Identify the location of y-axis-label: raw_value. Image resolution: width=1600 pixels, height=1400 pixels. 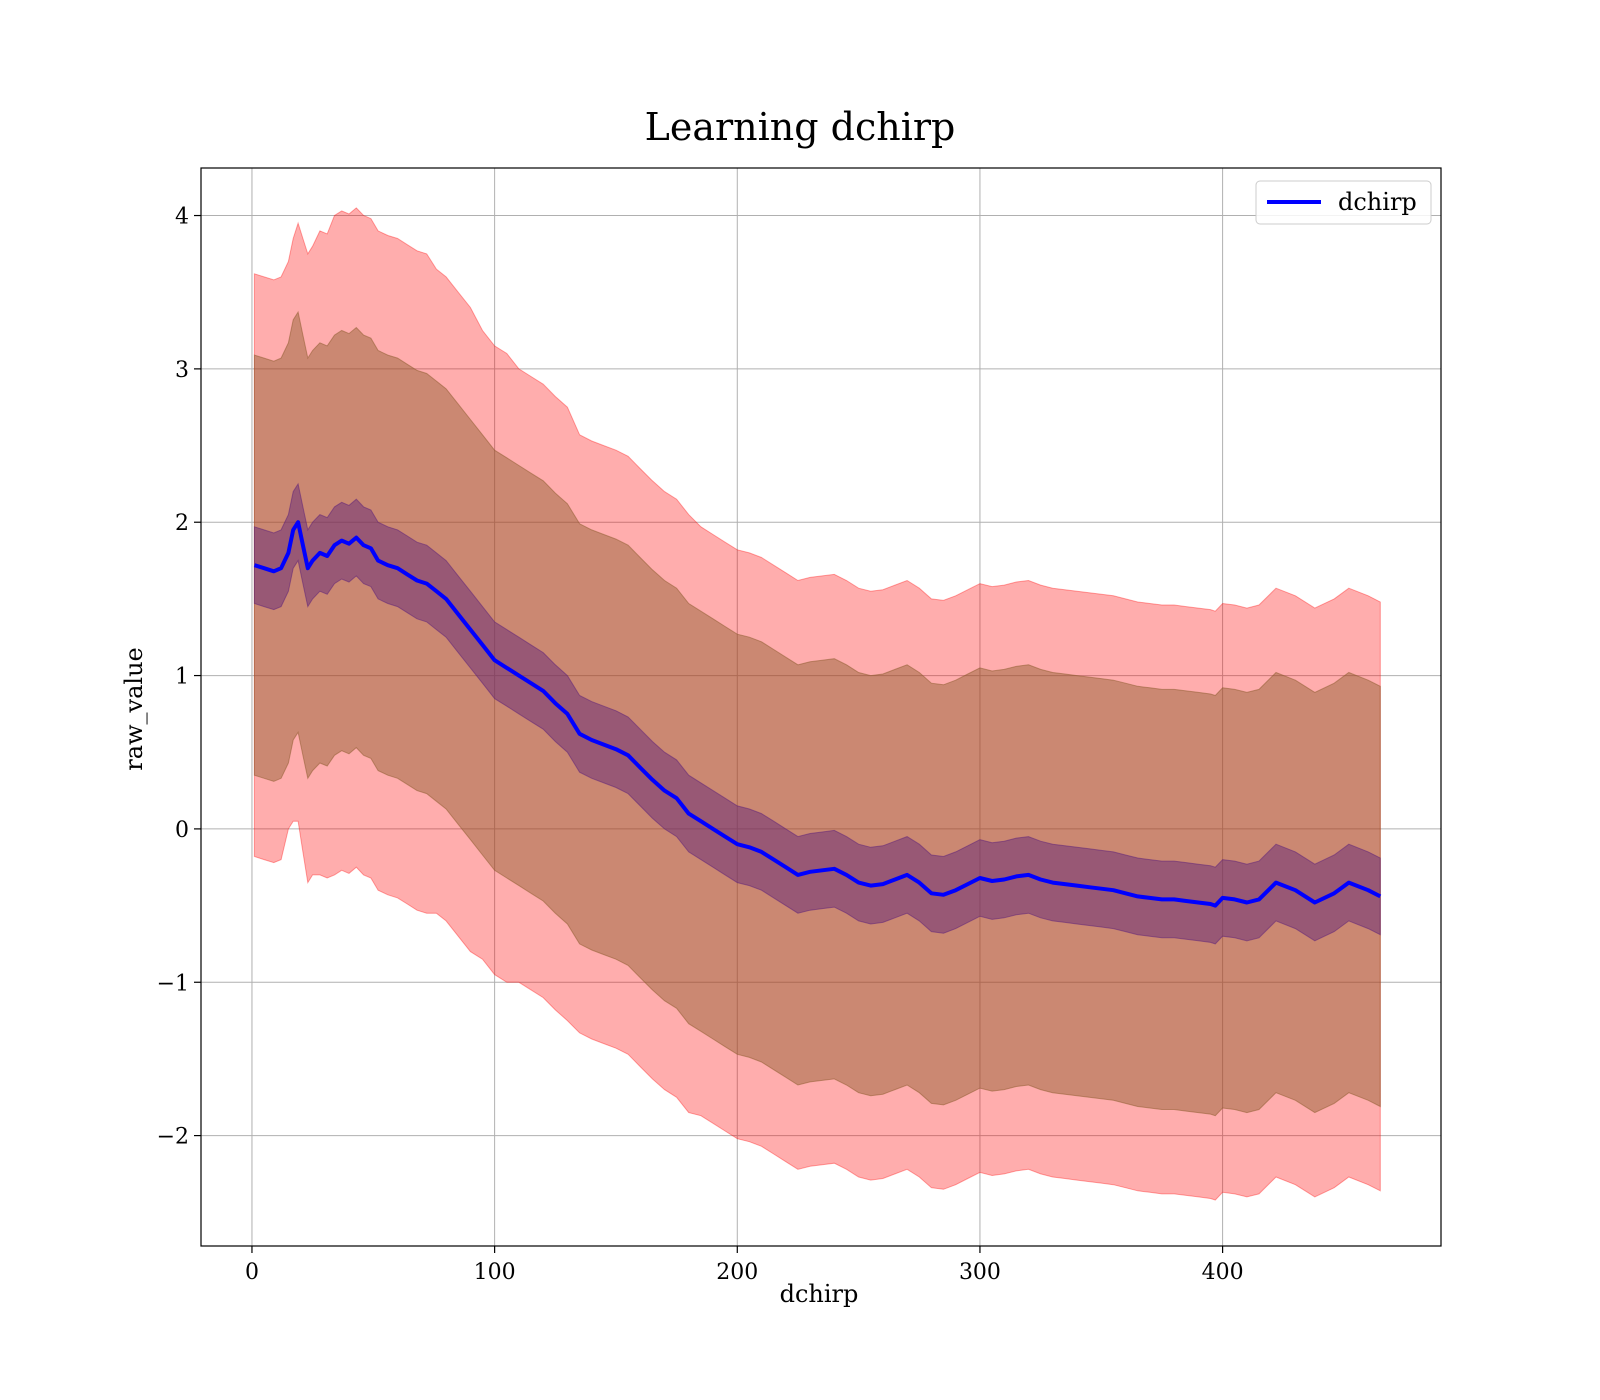
(134, 709).